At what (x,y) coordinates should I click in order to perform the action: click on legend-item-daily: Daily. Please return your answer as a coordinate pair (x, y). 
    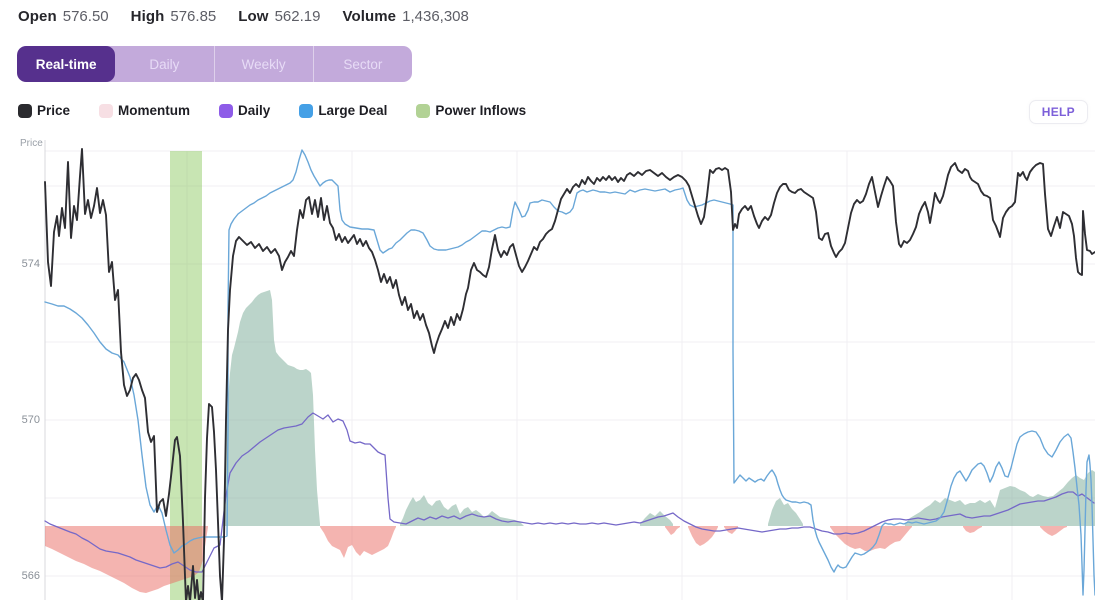
    Looking at the image, I should click on (244, 110).